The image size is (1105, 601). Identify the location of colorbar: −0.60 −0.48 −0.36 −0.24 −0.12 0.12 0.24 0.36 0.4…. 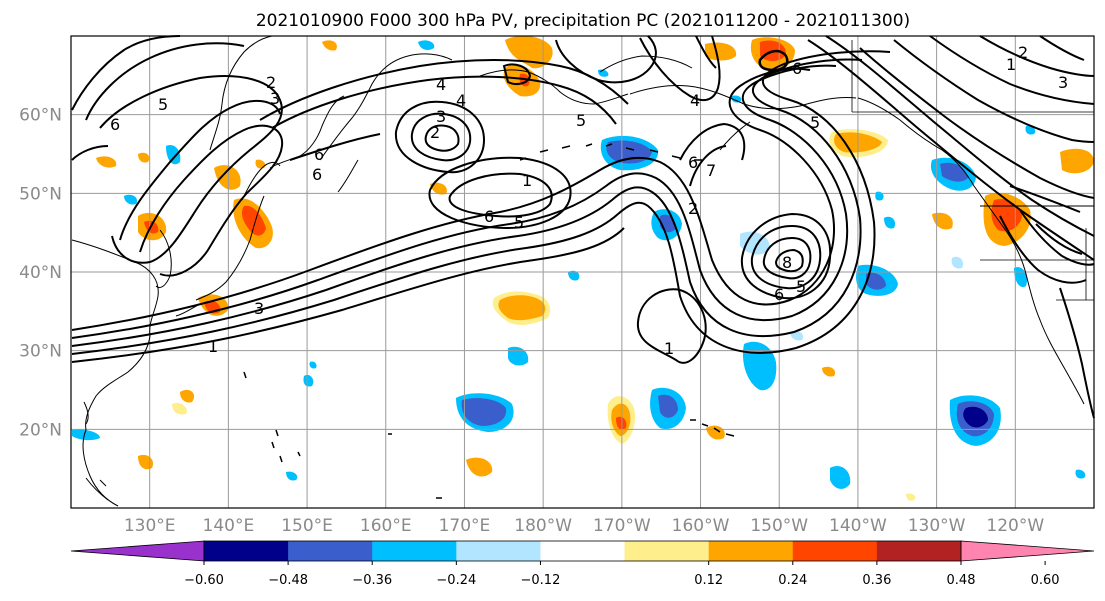
(582, 564).